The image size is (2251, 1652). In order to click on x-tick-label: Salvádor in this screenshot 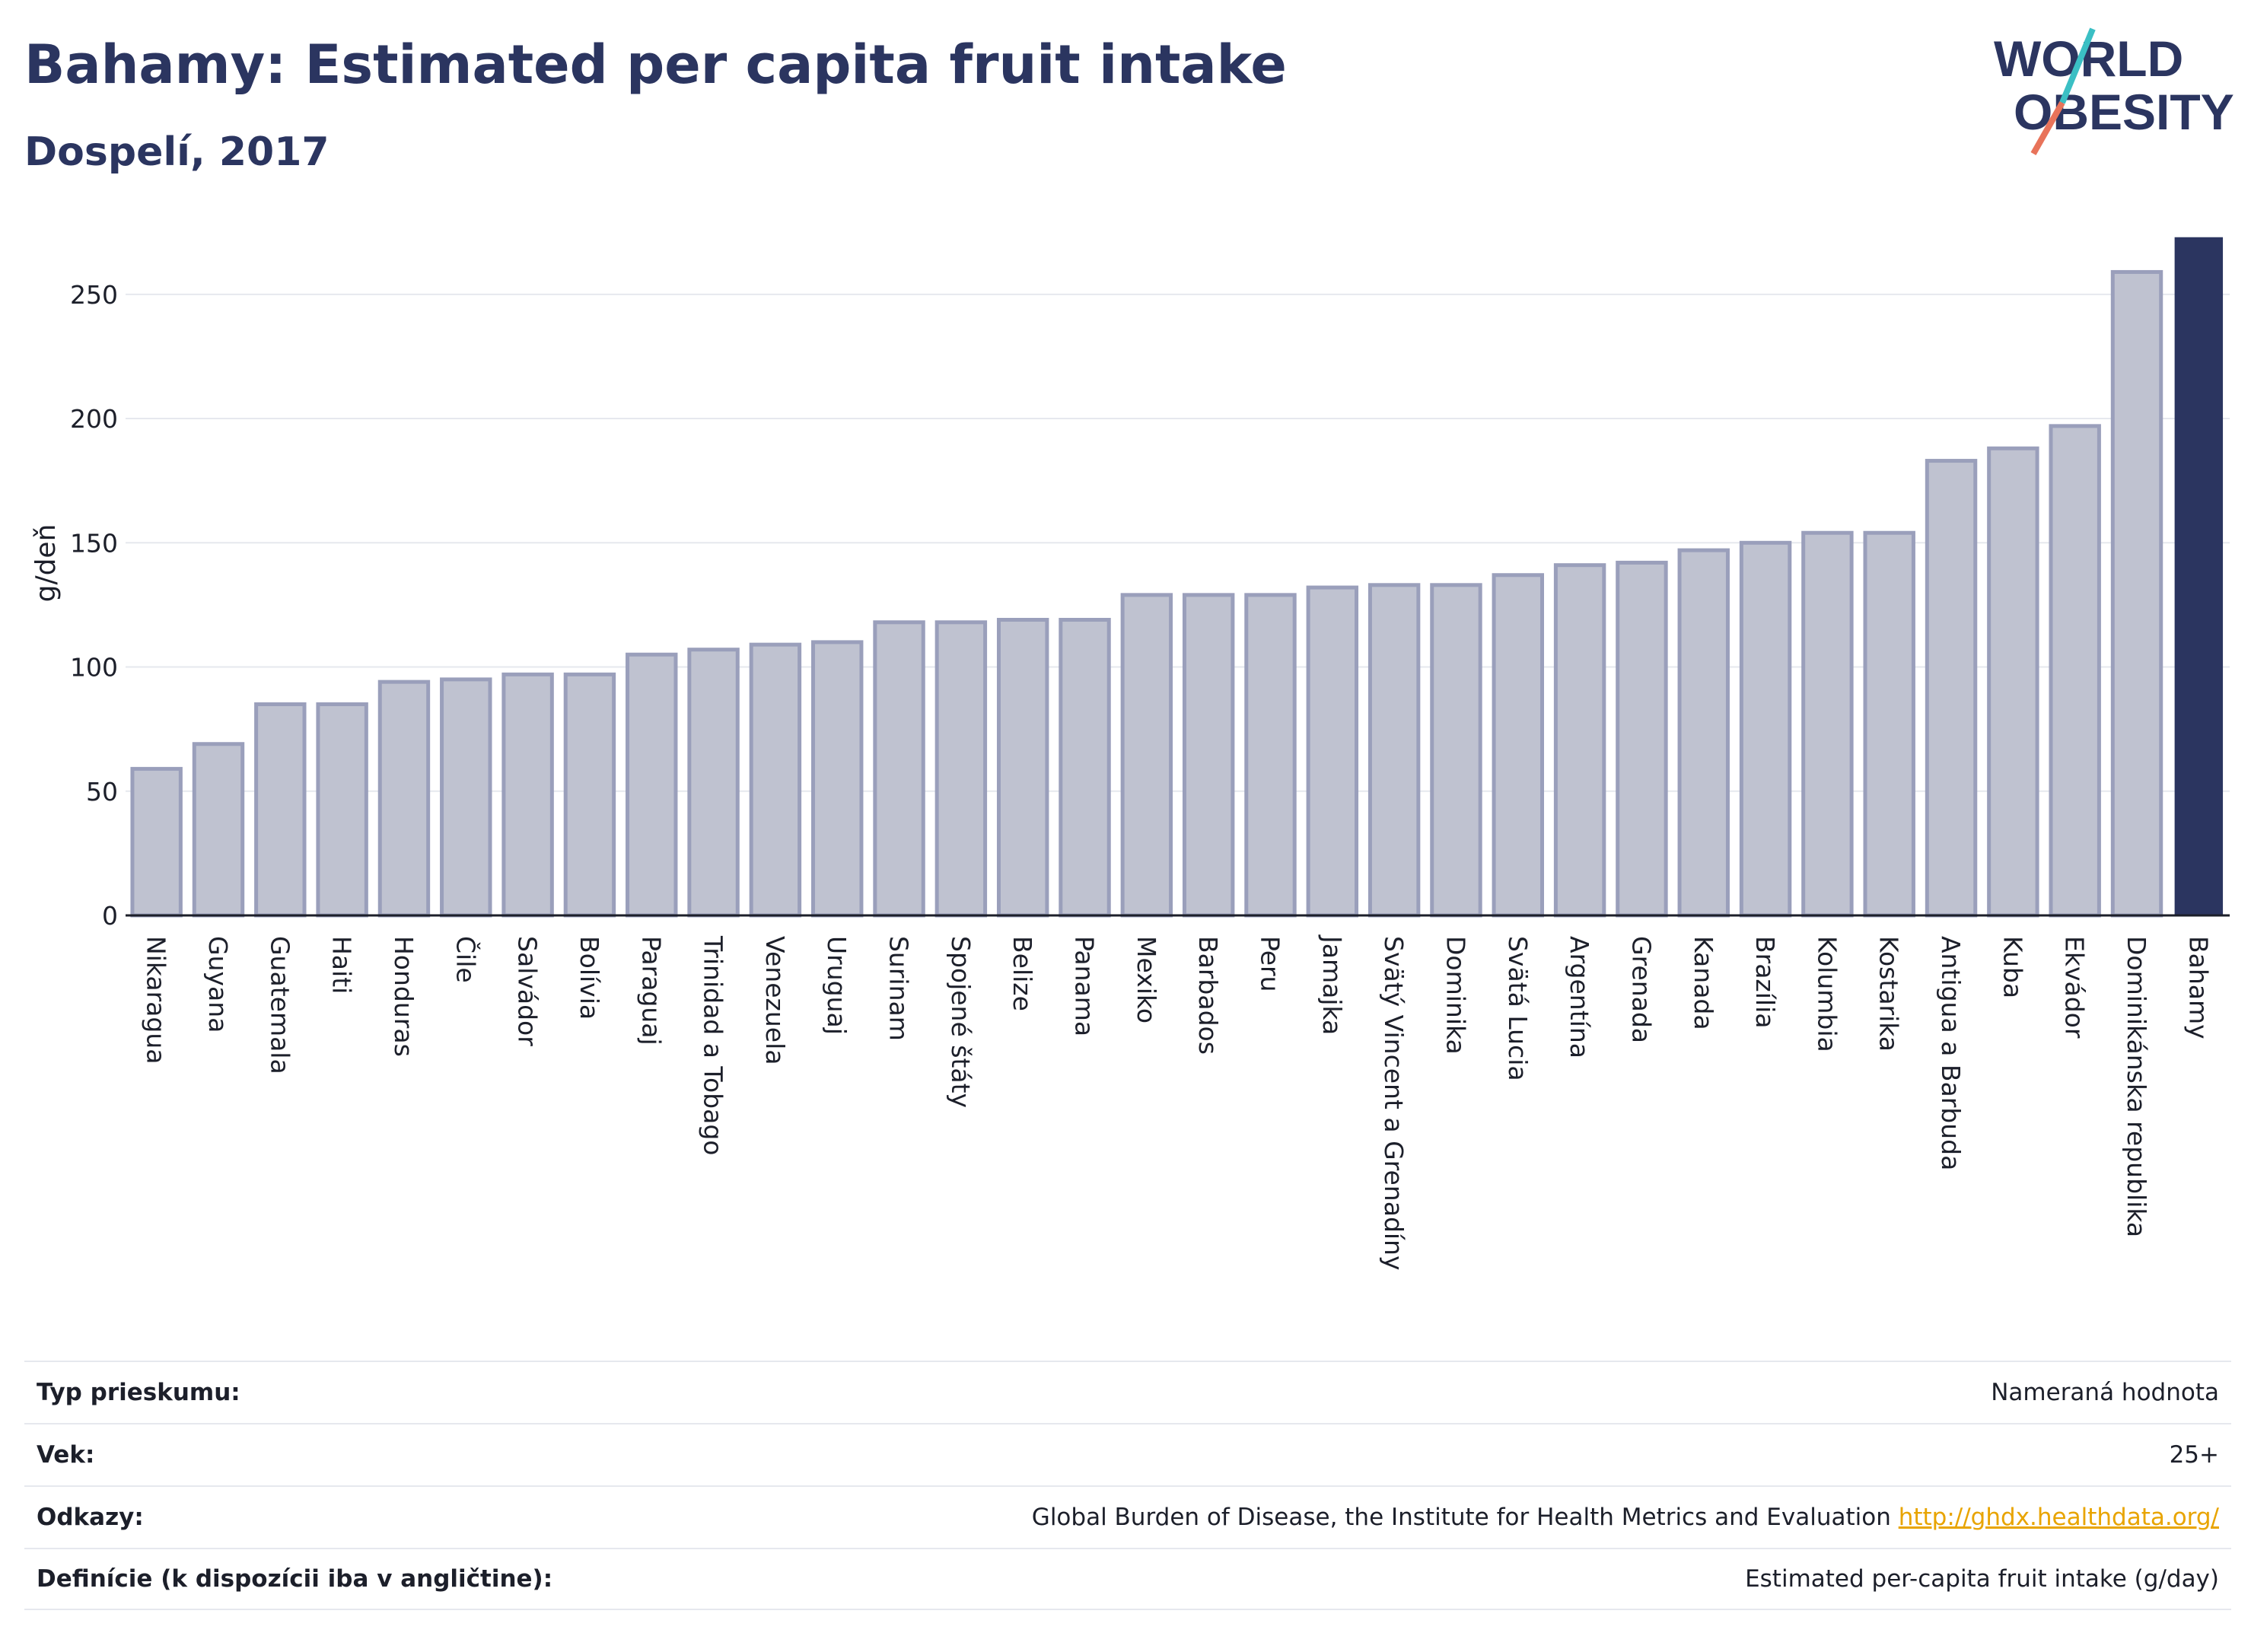, I will do `click(528, 991)`.